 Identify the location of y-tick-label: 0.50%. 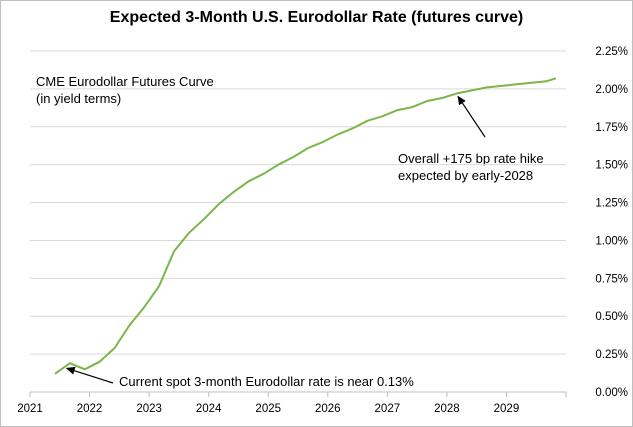
(611, 317).